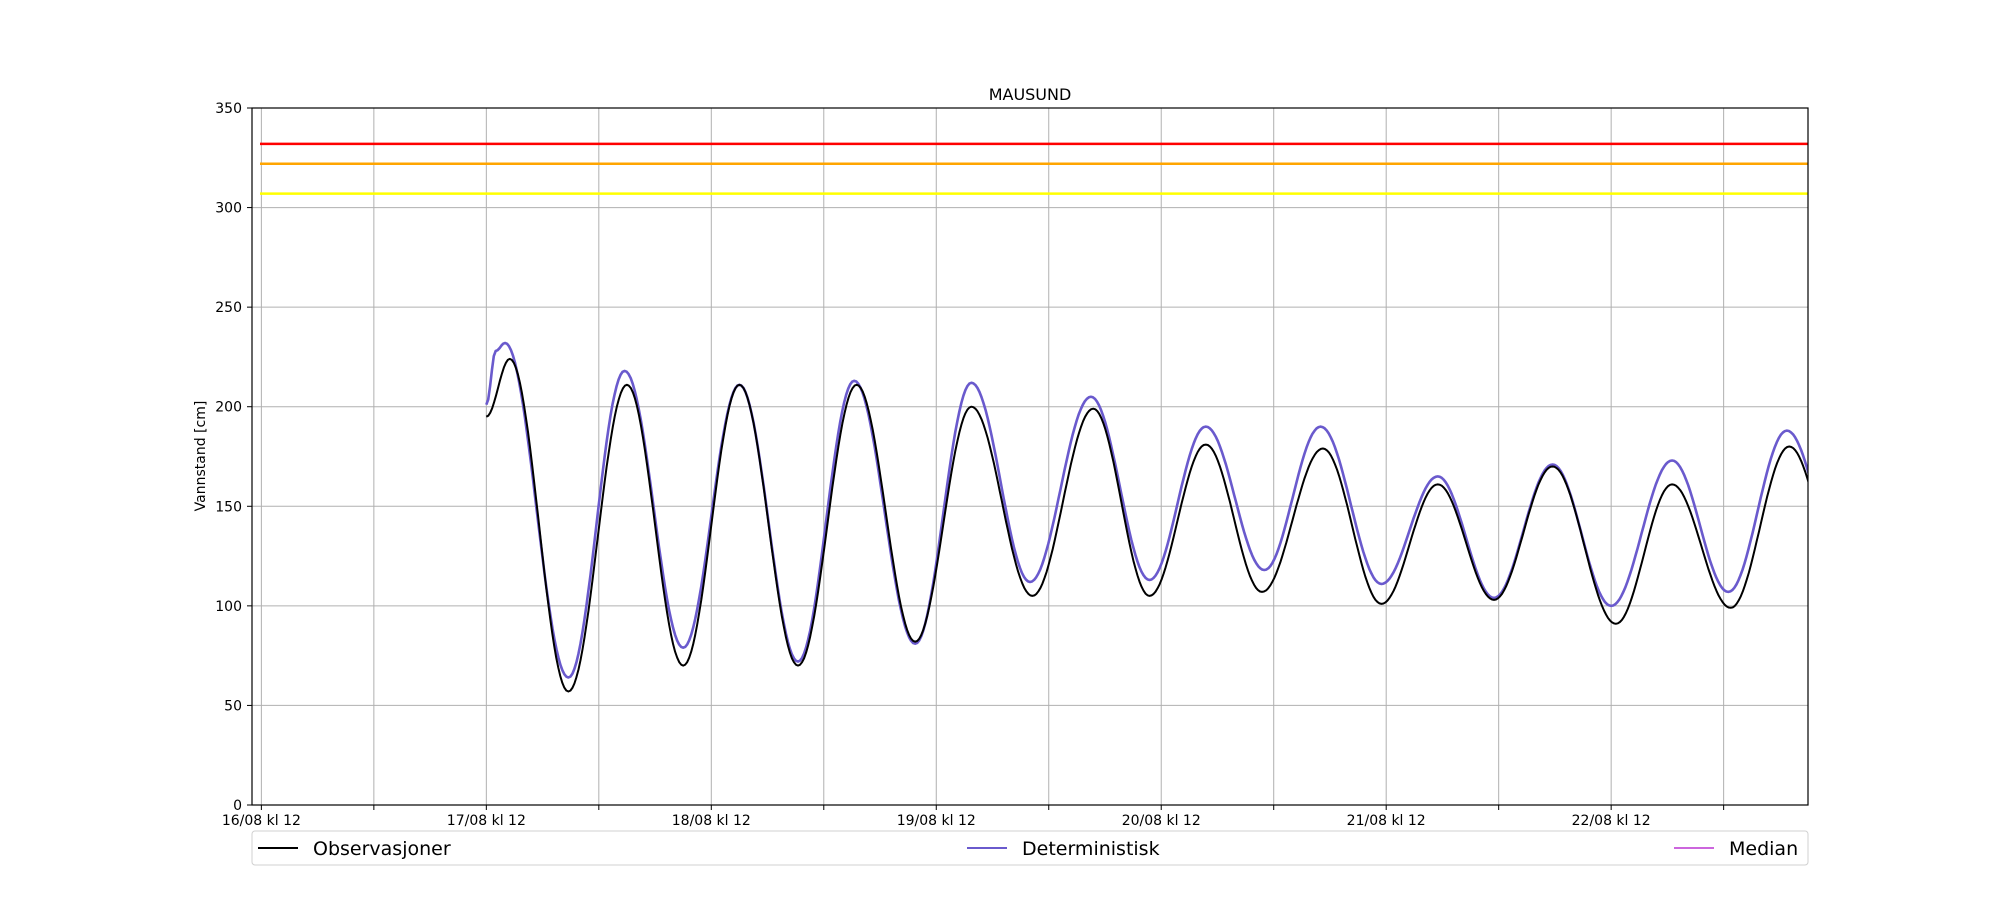 Image resolution: width=2000 pixels, height=900 pixels. What do you see at coordinates (261, 821) in the screenshot?
I see `x-tick-label: 16/08 kl 12` at bounding box center [261, 821].